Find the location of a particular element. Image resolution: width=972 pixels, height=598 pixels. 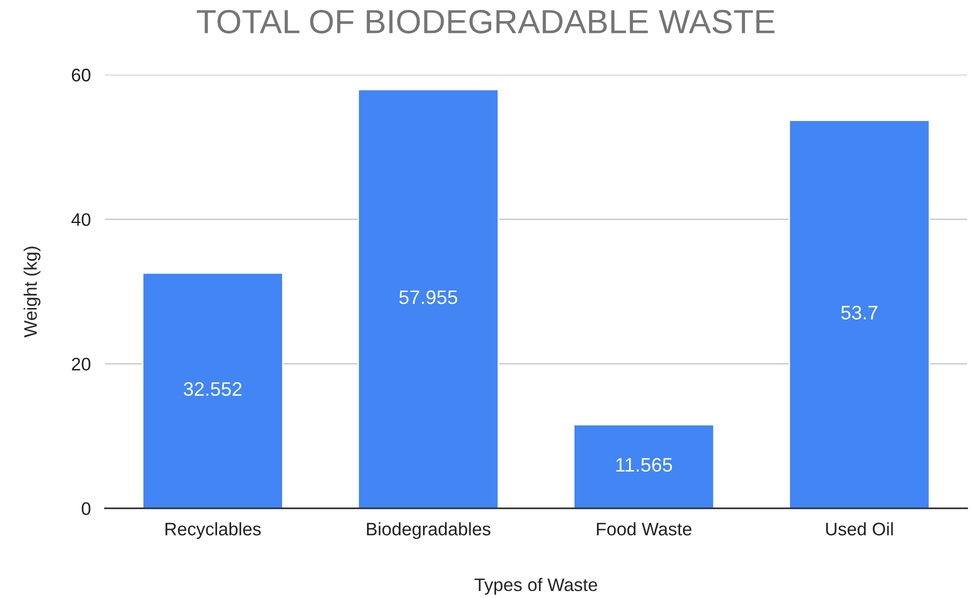

data-label: 11.565 is located at coordinates (644, 465).